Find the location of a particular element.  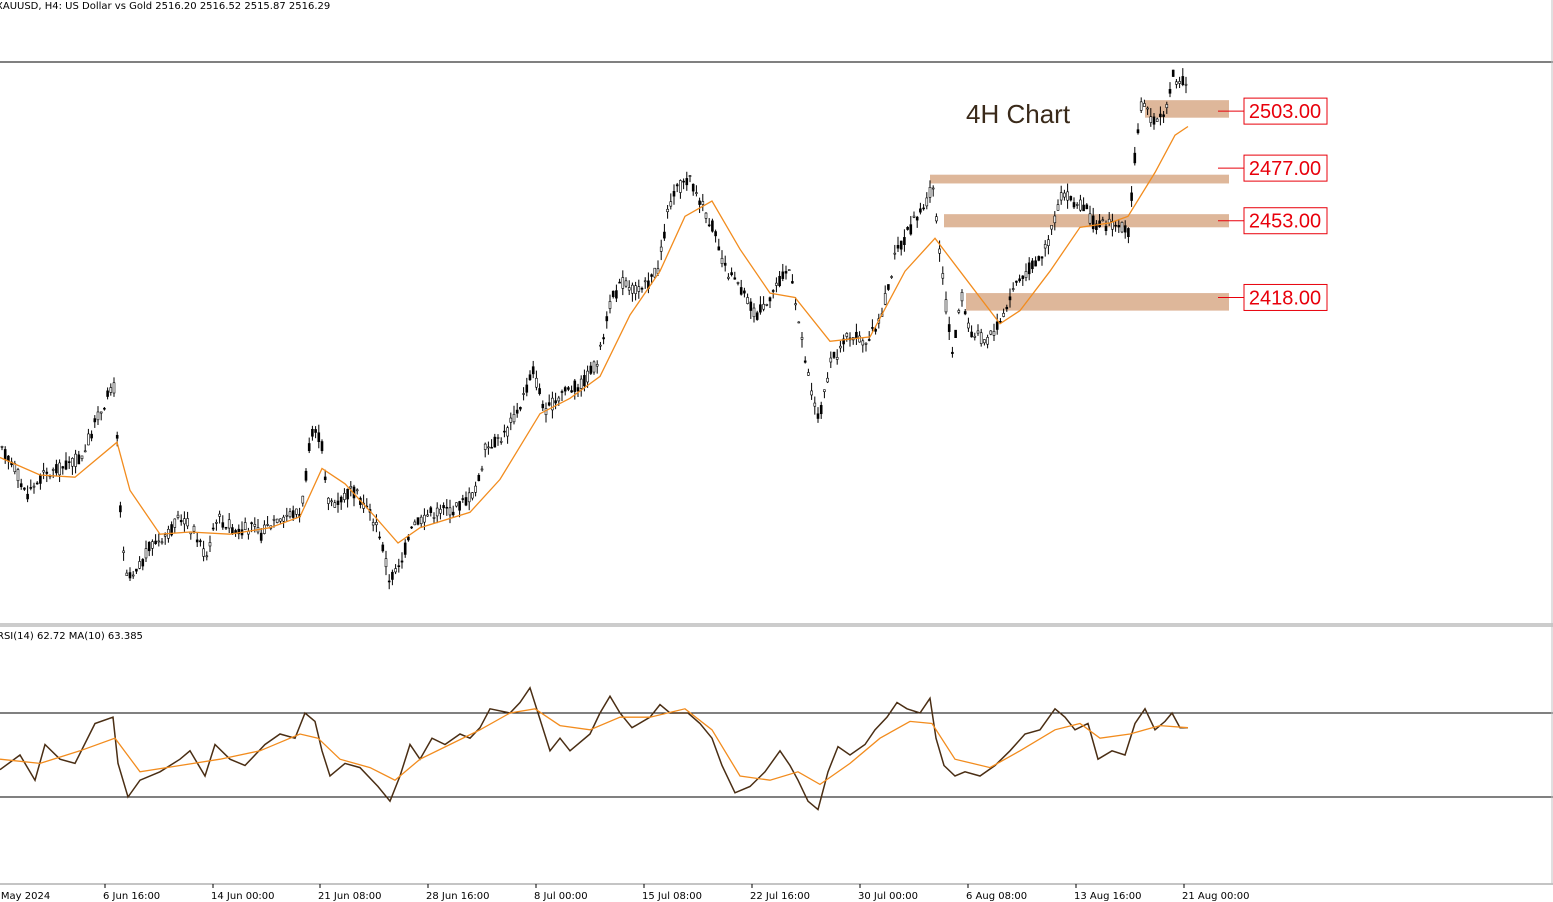

time-axis-label: 13 Aug 16:00 is located at coordinates (1107, 896).